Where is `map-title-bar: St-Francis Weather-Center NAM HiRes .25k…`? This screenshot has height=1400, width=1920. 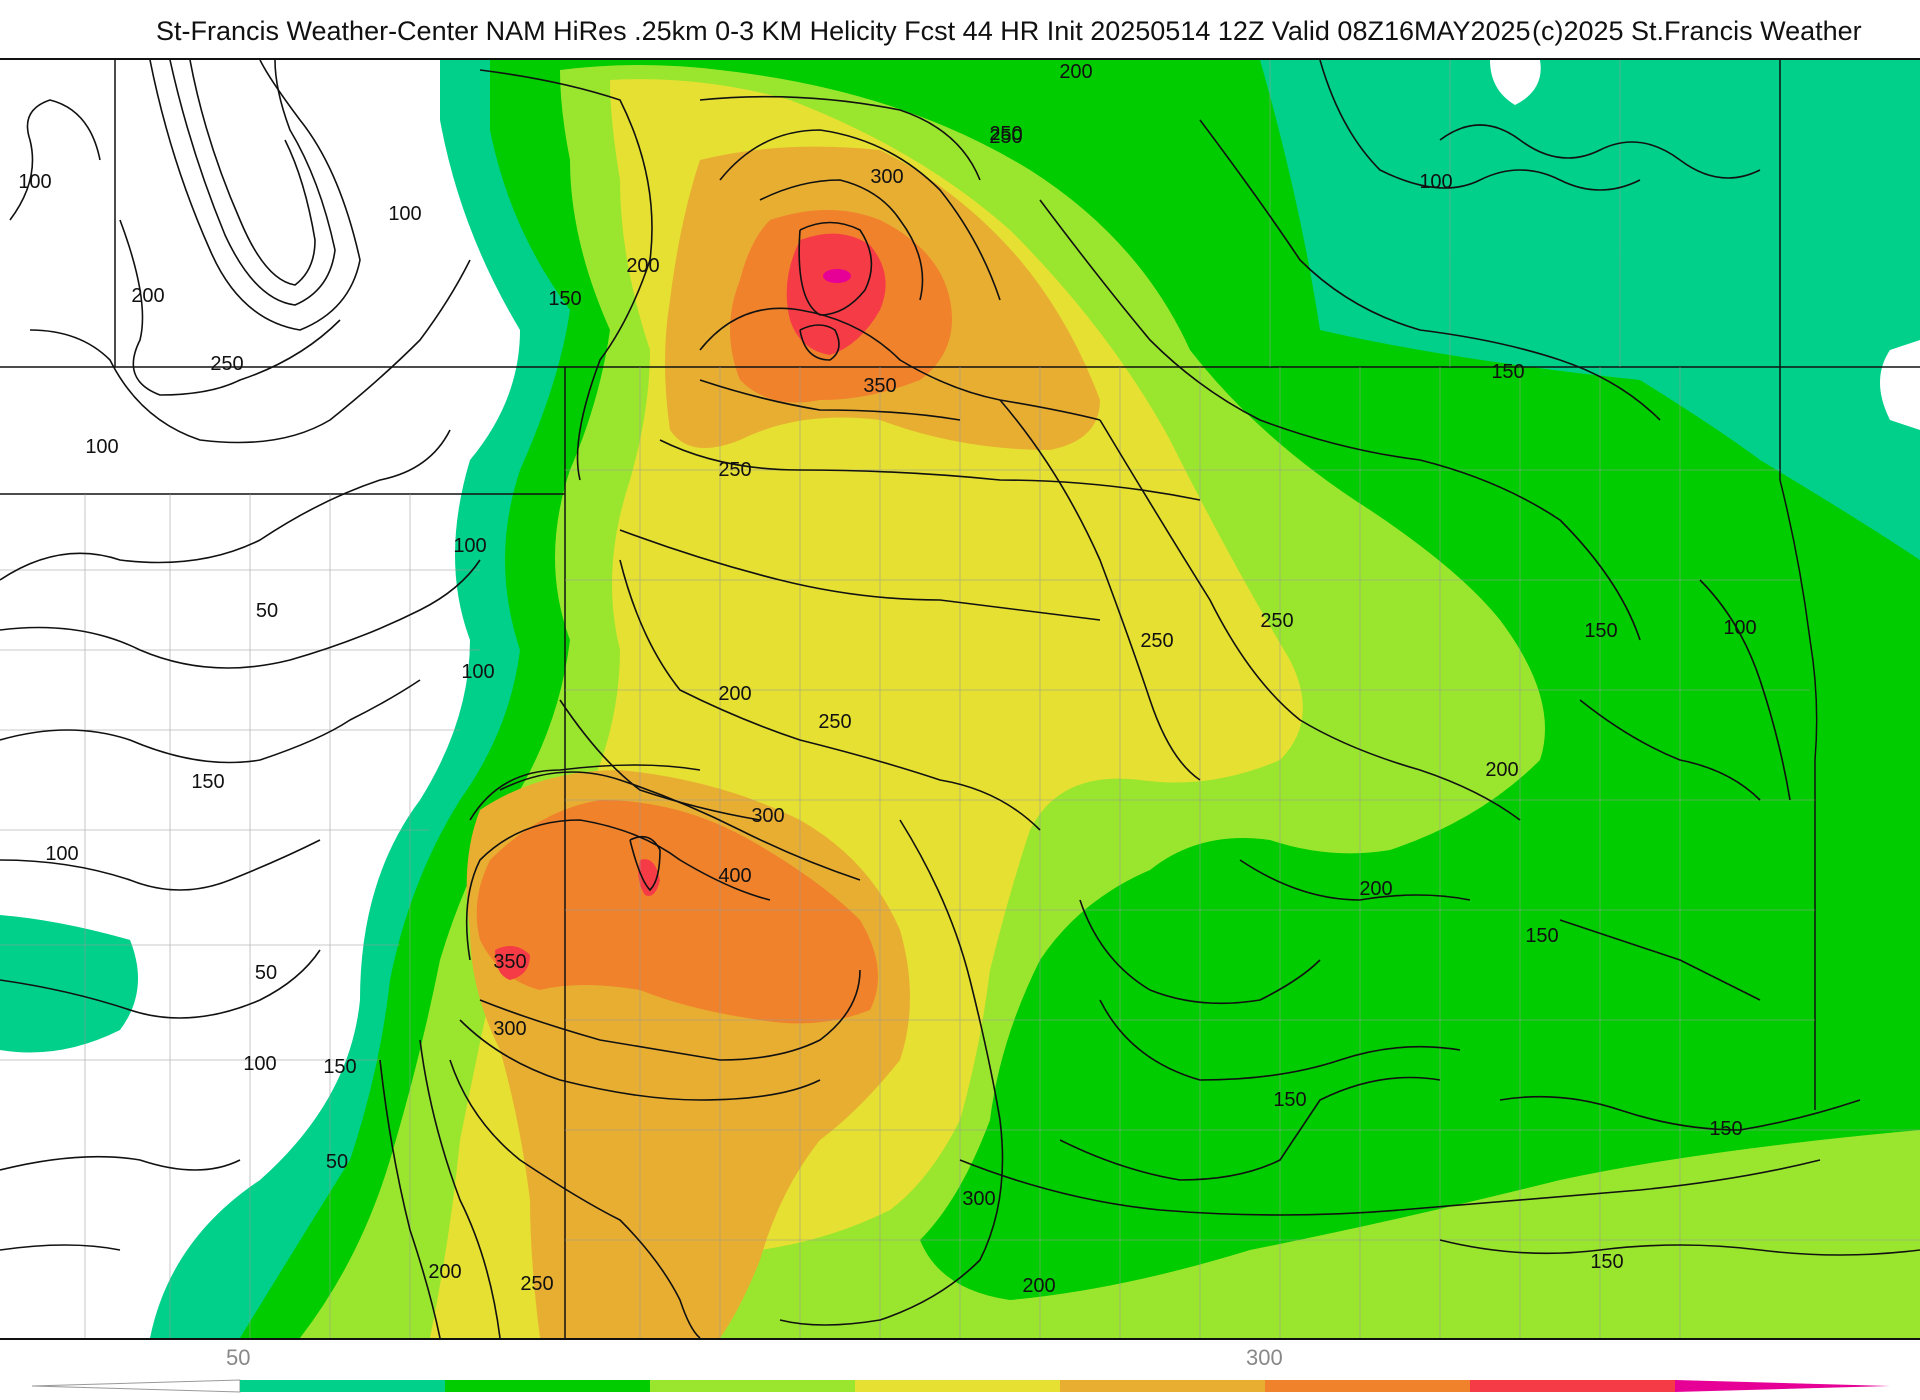
map-title-bar: St-Francis Weather-Center NAM HiRes .25k… is located at coordinates (960, 30).